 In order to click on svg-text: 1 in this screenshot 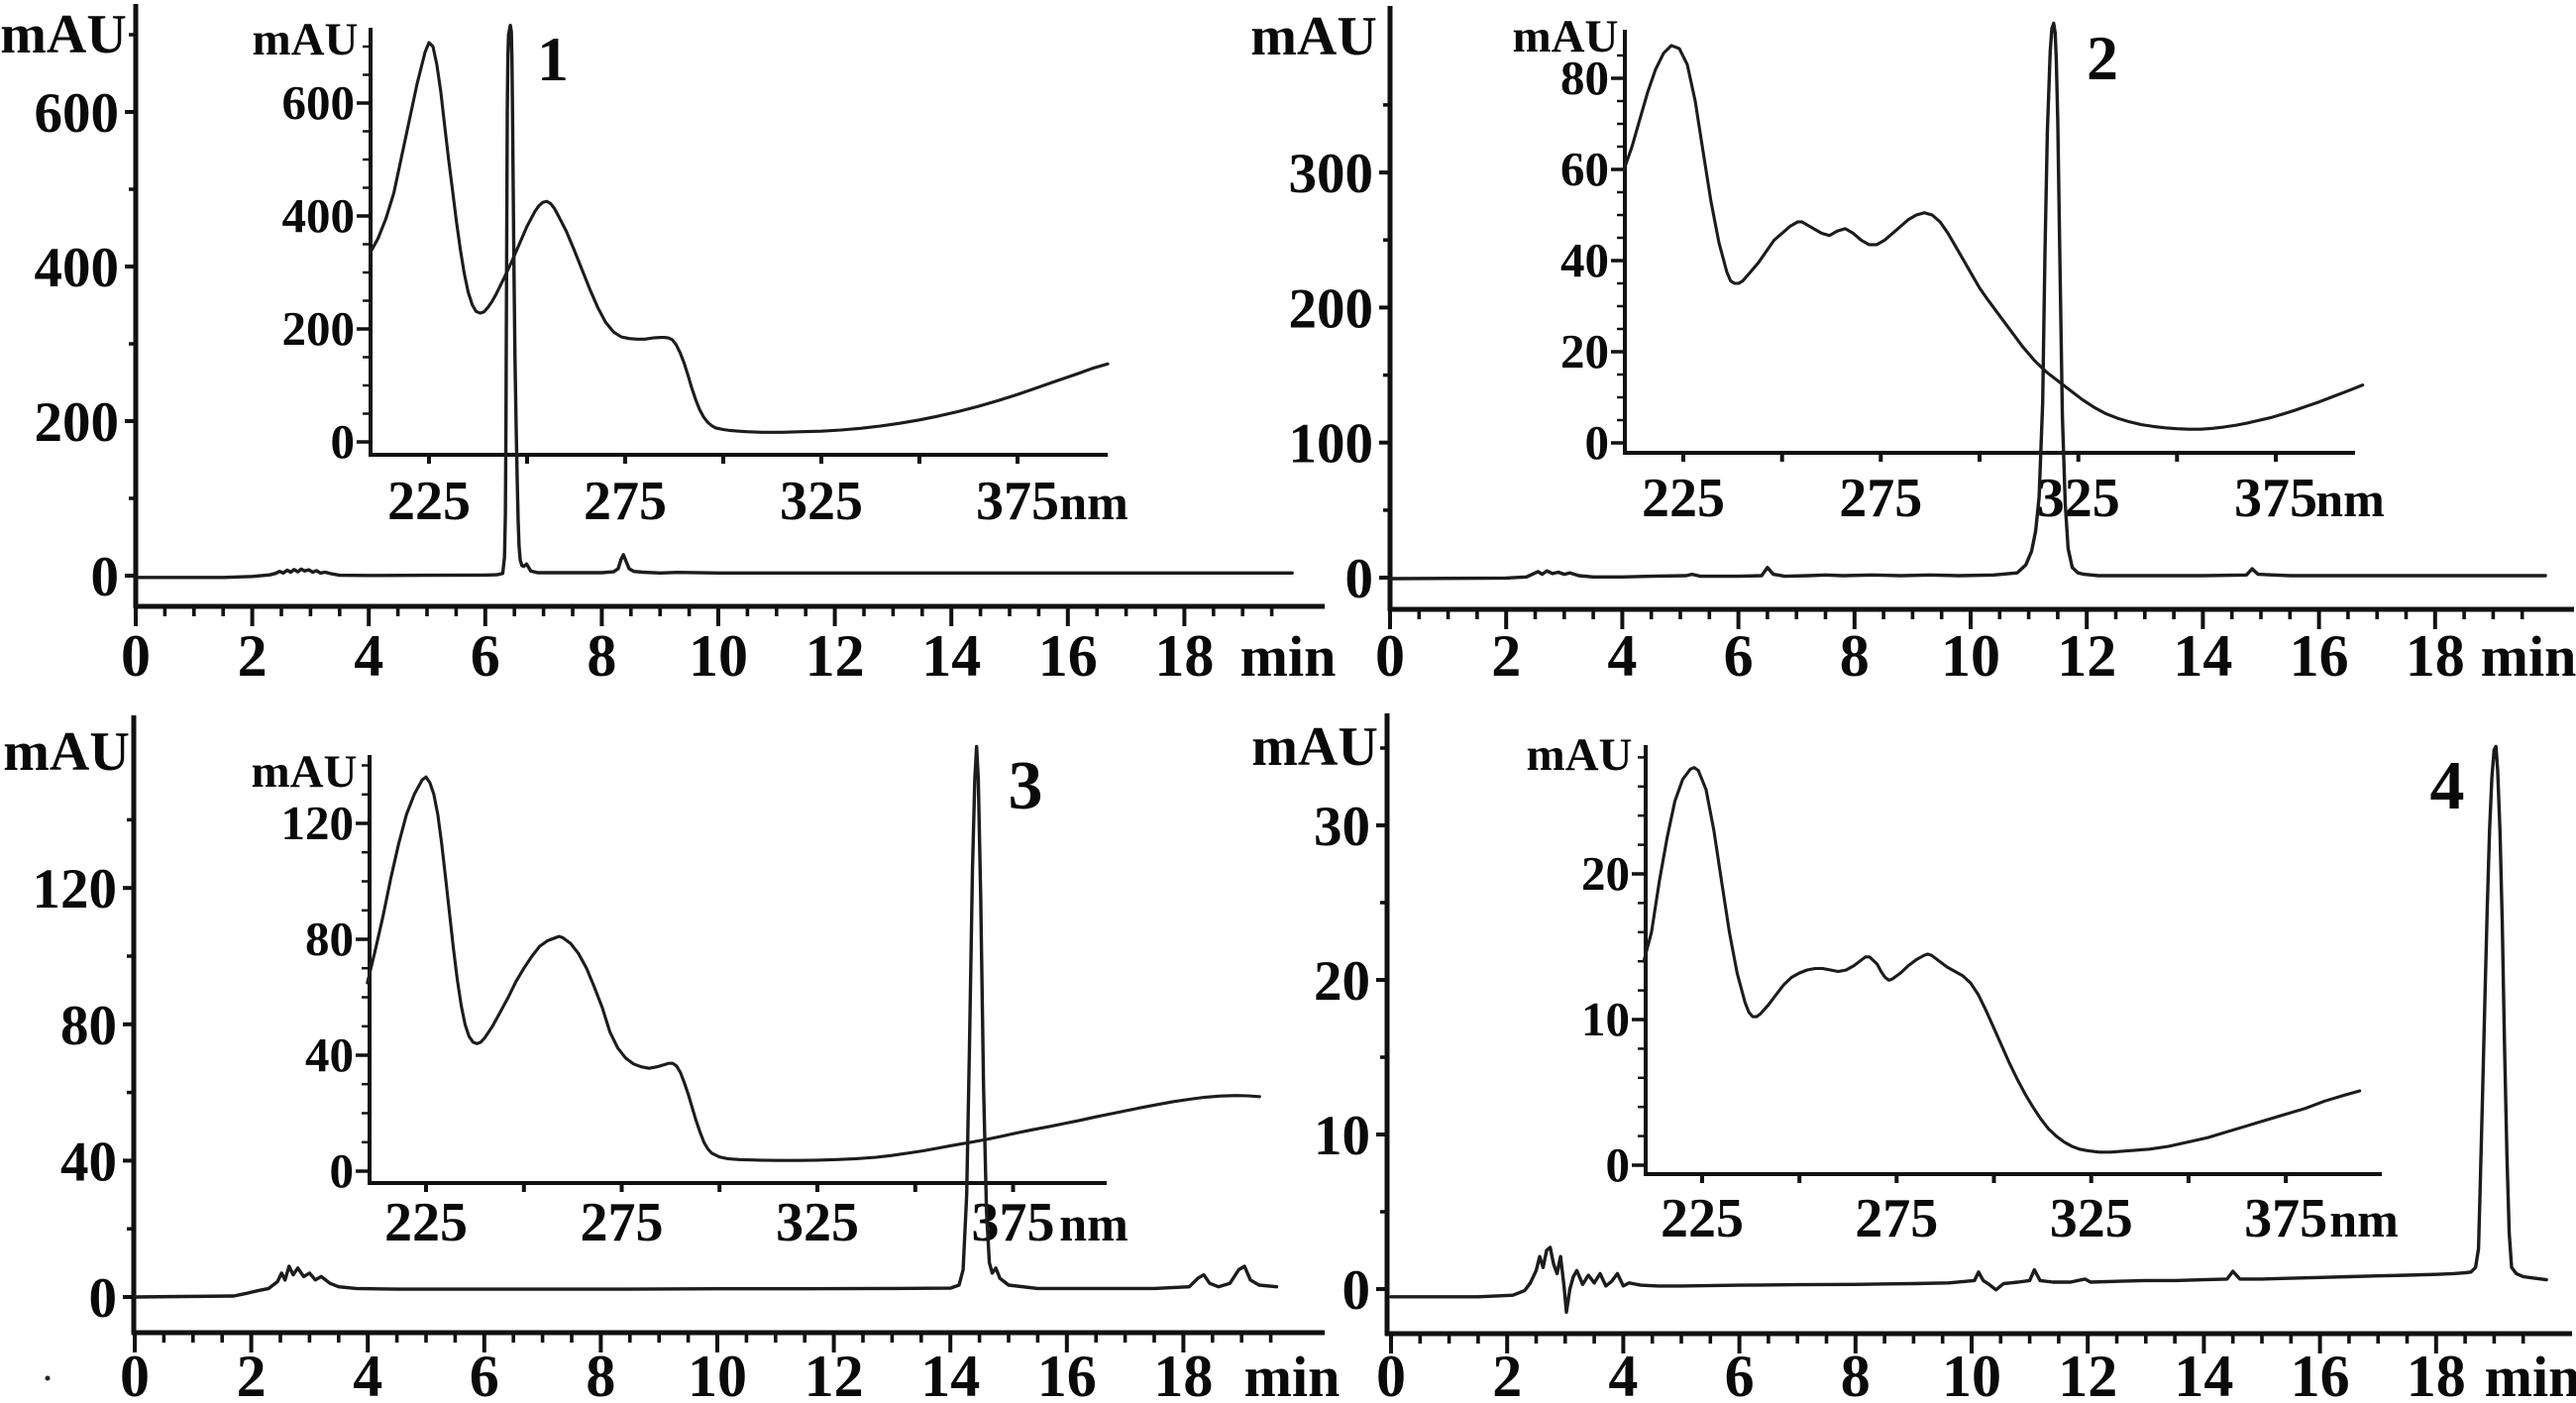, I will do `click(553, 59)`.